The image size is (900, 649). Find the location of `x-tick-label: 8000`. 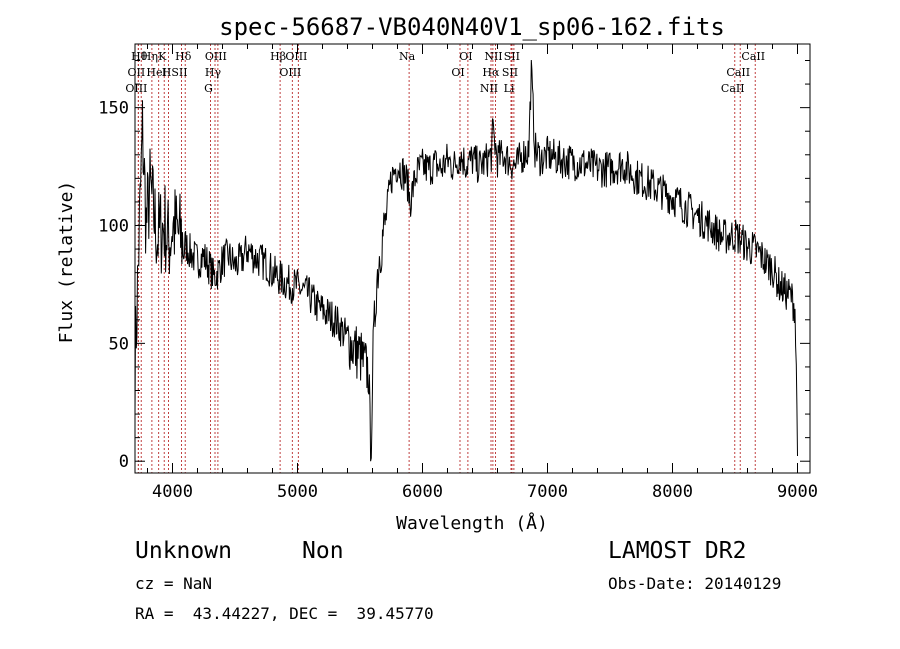

x-tick-label: 8000 is located at coordinates (672, 492).